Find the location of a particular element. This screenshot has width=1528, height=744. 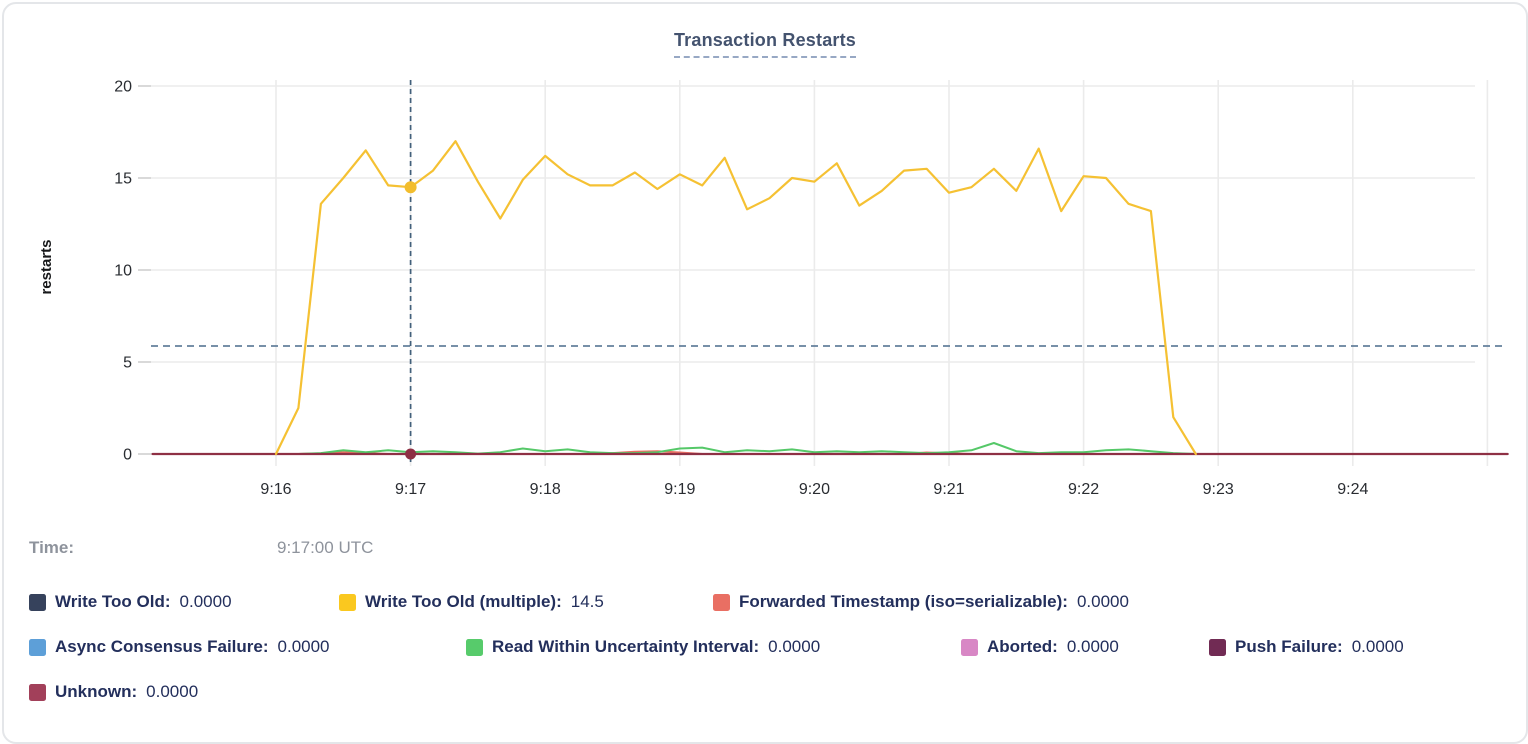

legend-item-async-consensus-failure: Async Consensus Failure: 0.0000 is located at coordinates (179, 647).